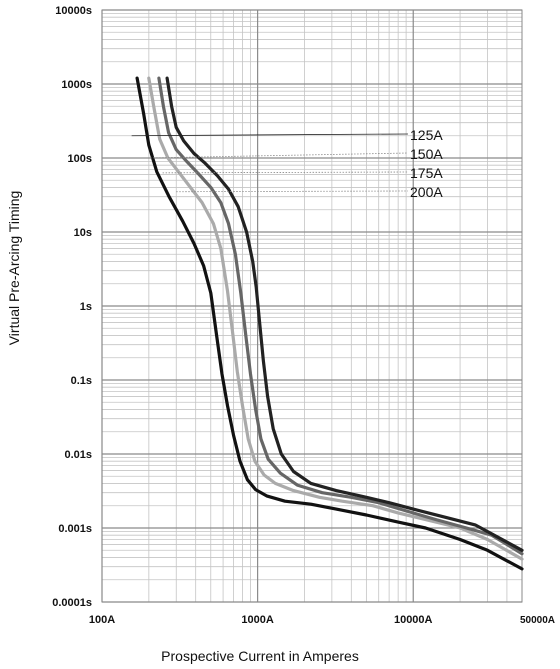 This screenshot has width=560, height=669. What do you see at coordinates (73, 11) in the screenshot?
I see `y-tick-label: 10000s` at bounding box center [73, 11].